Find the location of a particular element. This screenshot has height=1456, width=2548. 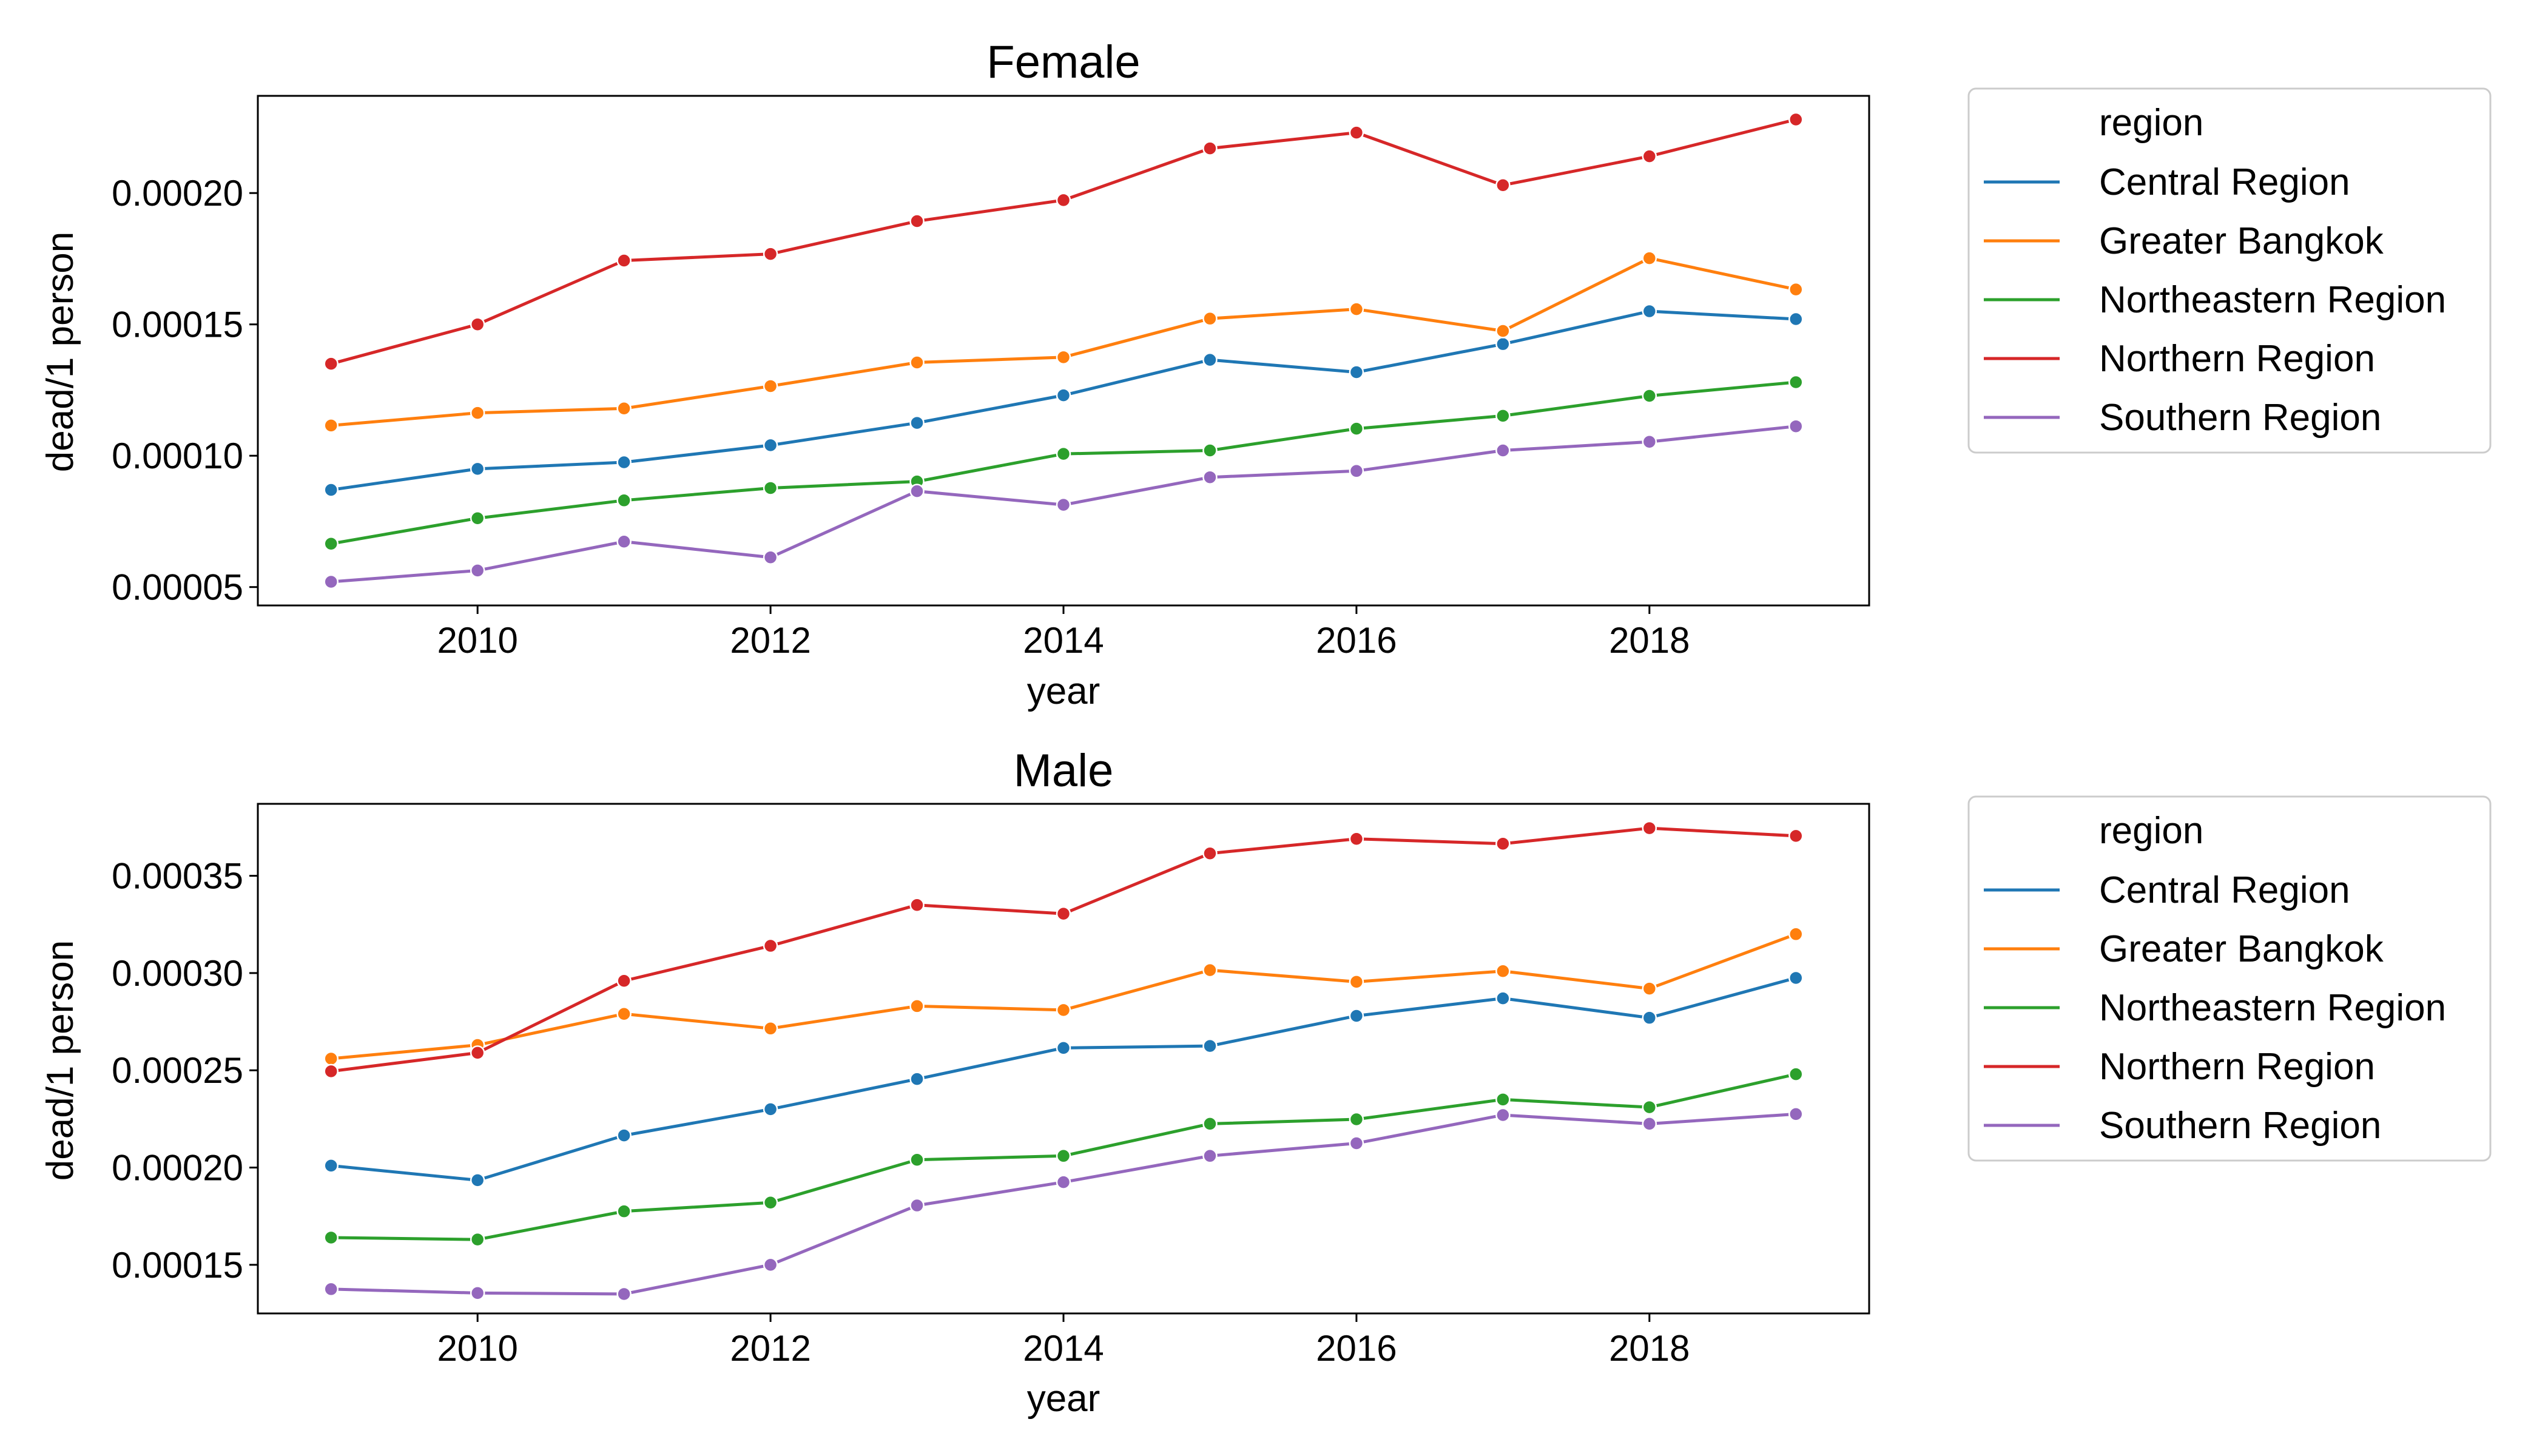

male-x-tick-label: 2016 is located at coordinates (1356, 1348).